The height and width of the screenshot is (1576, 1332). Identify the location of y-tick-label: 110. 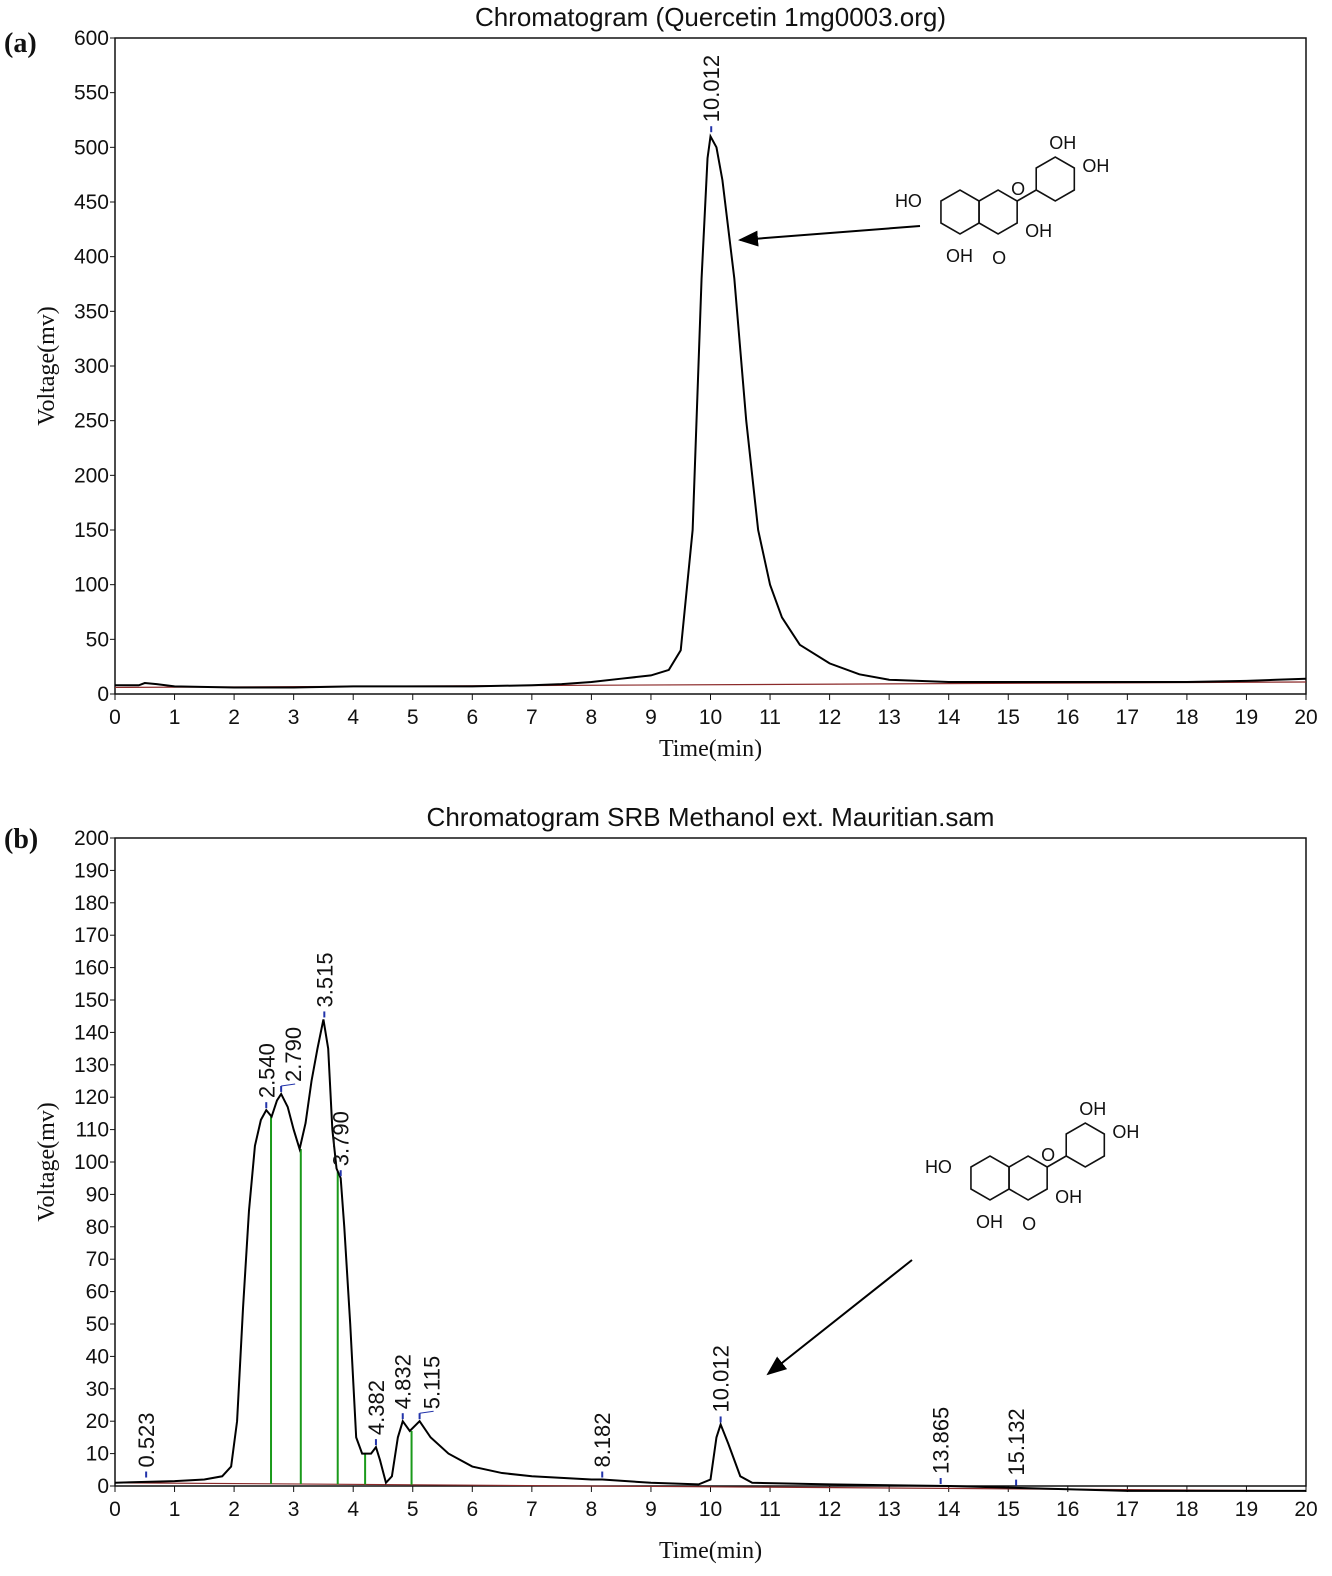
(92, 1130).